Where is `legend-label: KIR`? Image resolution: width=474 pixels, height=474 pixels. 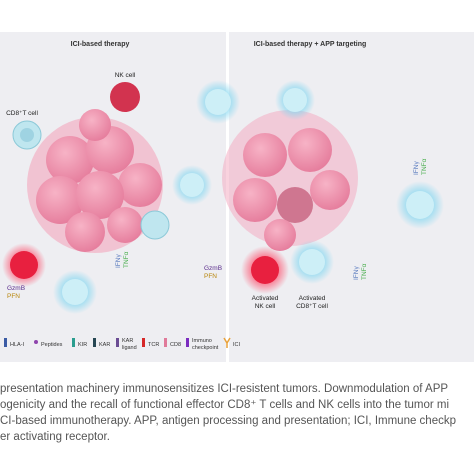
legend-label: KIR is located at coordinates (82, 345).